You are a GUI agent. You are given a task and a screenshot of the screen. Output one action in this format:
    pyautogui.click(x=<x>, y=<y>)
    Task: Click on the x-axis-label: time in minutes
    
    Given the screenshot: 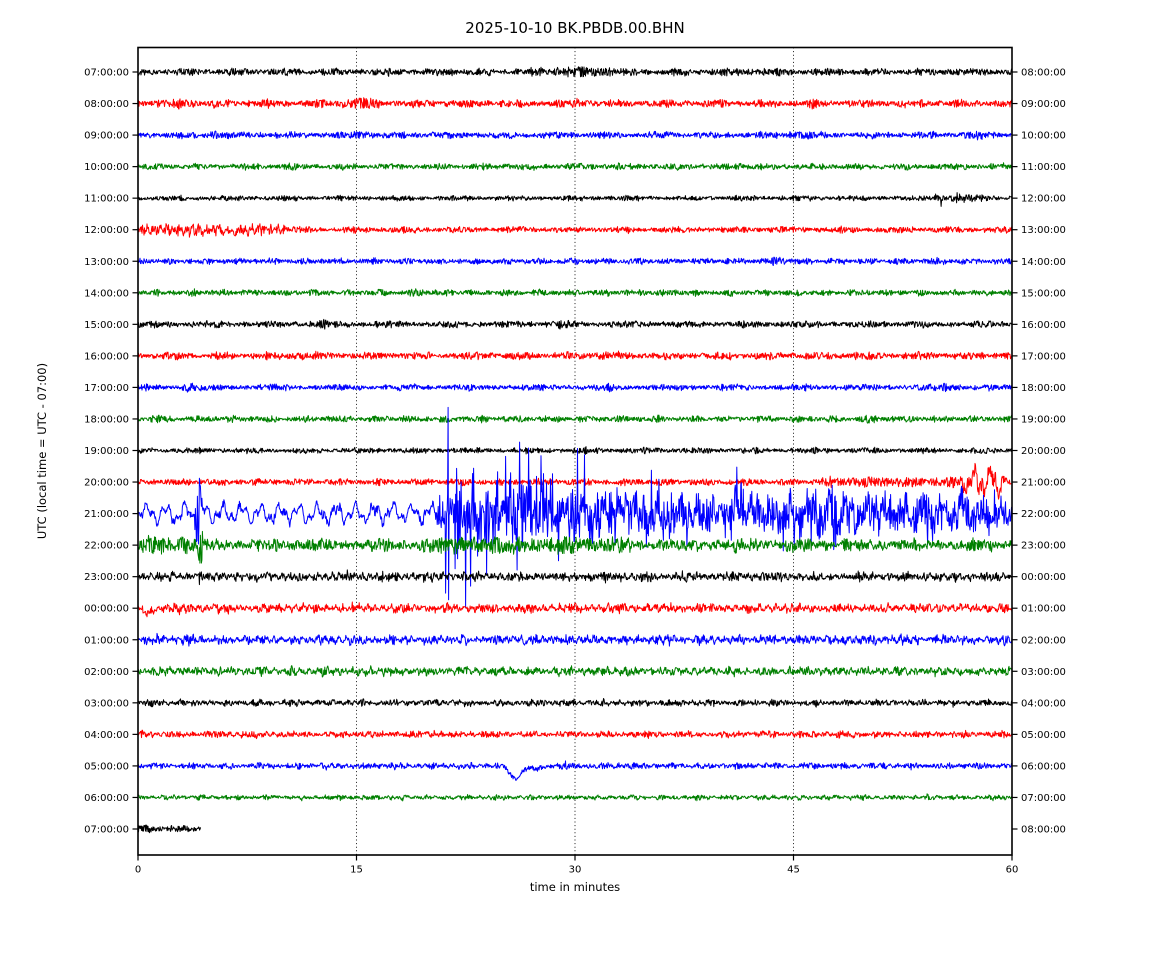 What is the action you would take?
    pyautogui.click(x=575, y=887)
    